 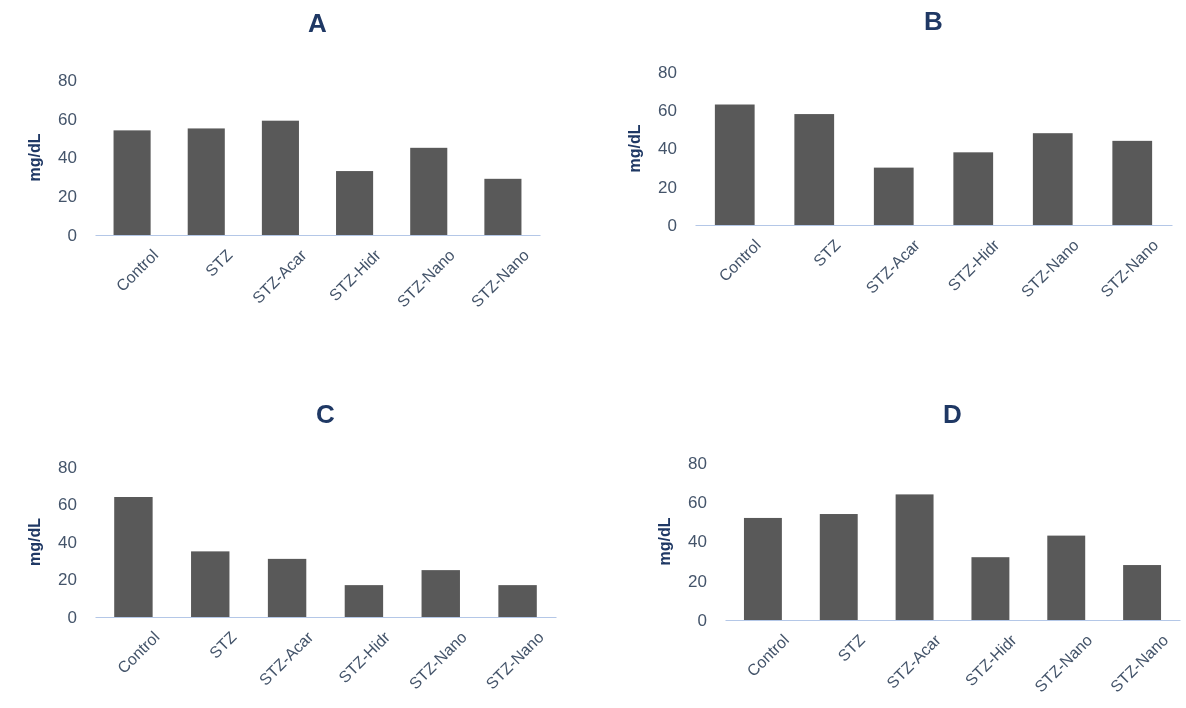 I want to click on chart-title: D, so click(x=952, y=414).